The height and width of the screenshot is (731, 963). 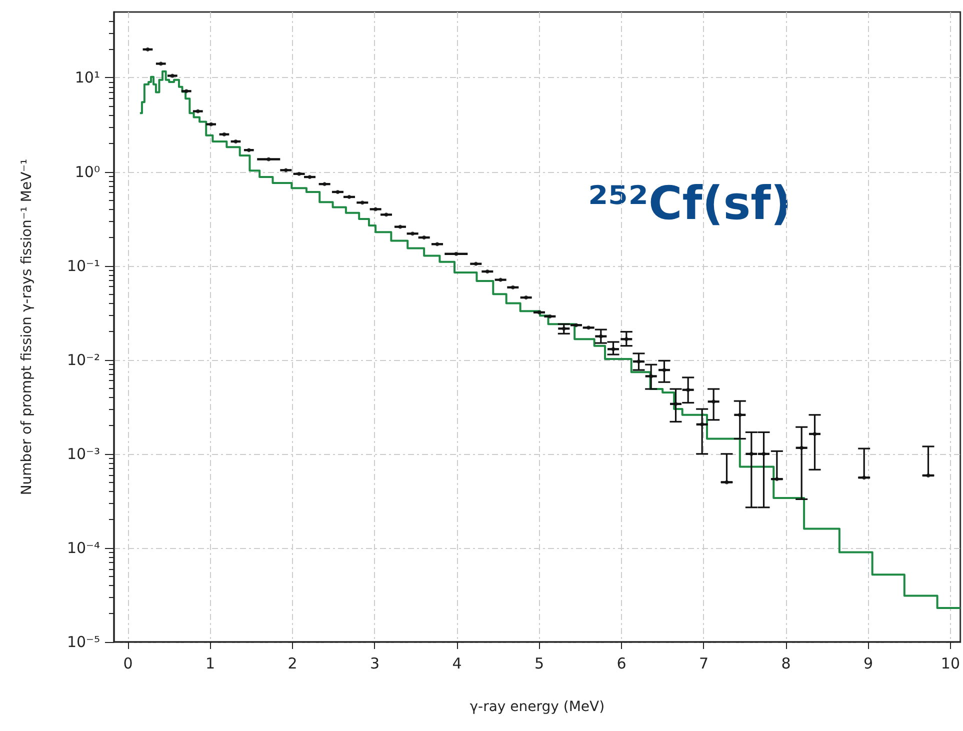 I want to click on x-tick-label: 5, so click(x=539, y=663).